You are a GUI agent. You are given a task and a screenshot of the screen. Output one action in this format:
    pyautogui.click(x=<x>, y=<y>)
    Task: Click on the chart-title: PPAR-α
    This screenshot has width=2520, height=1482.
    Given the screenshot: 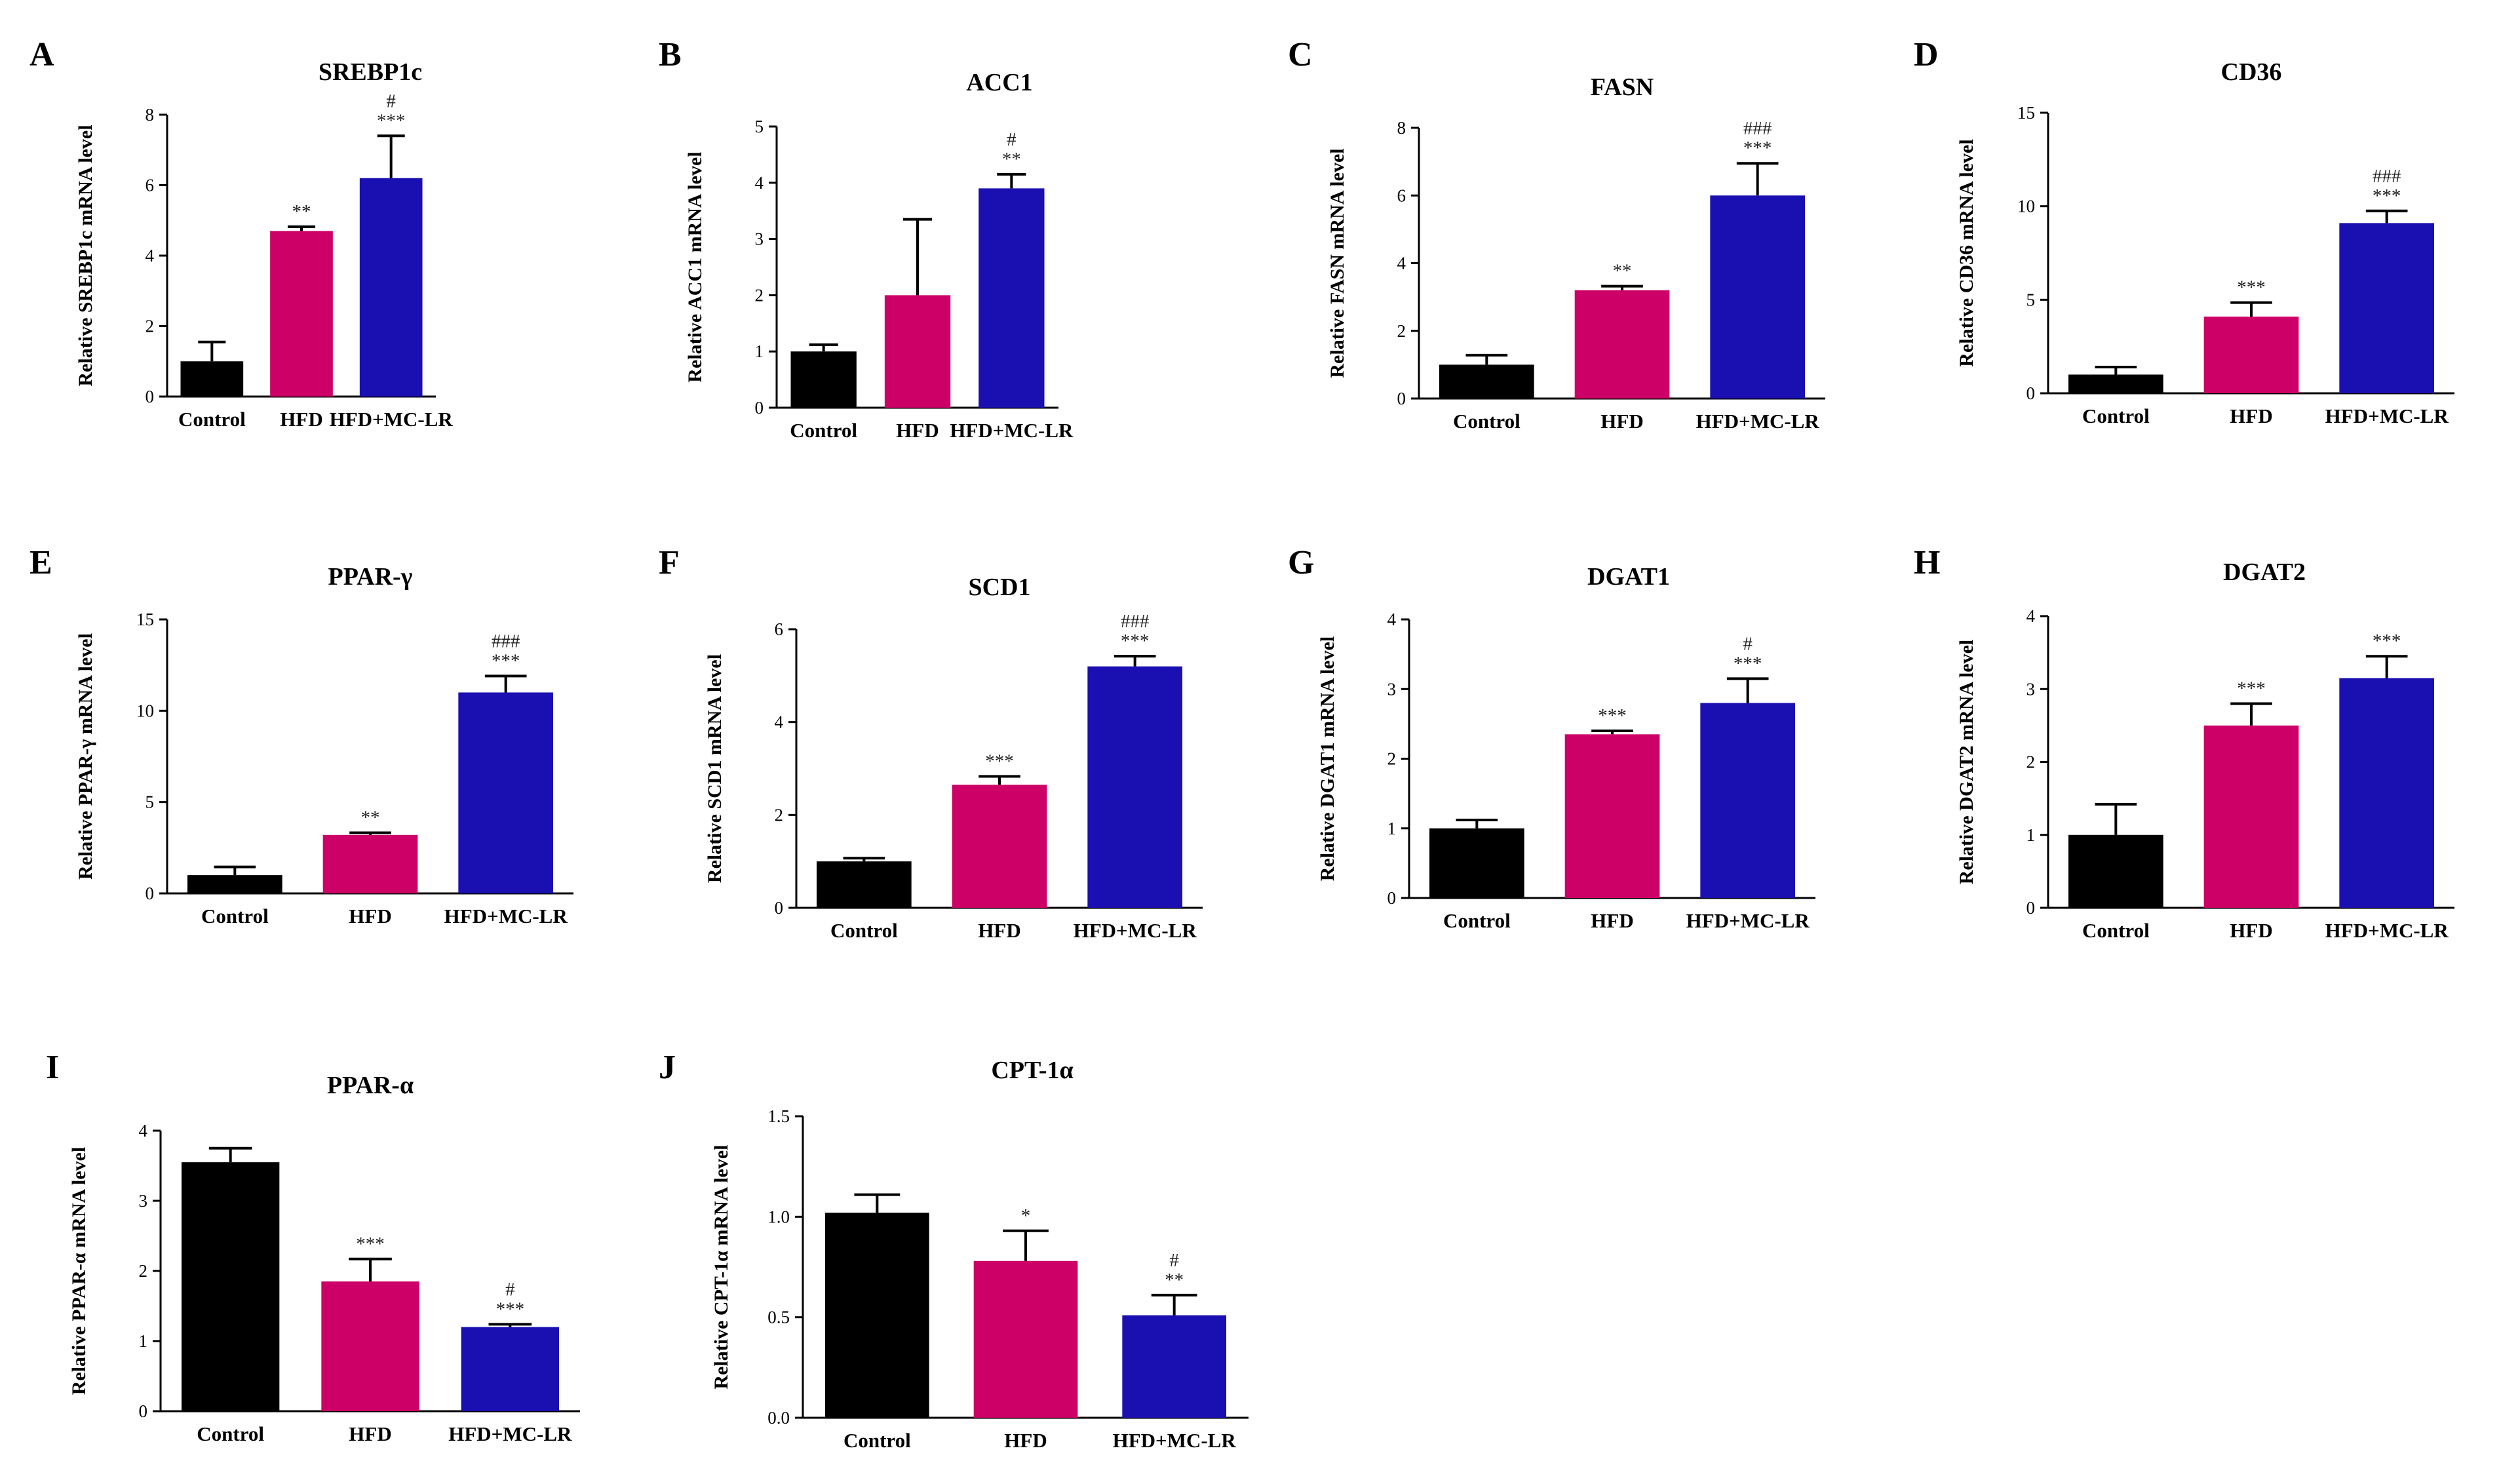 What is the action you would take?
    pyautogui.click(x=370, y=1085)
    